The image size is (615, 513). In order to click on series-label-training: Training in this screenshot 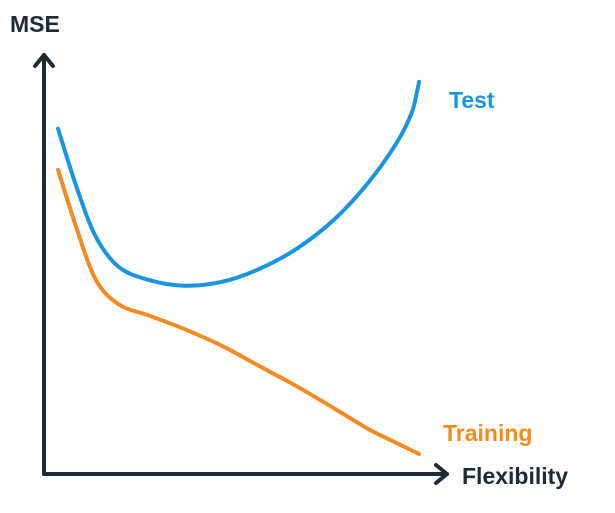, I will do `click(487, 433)`.